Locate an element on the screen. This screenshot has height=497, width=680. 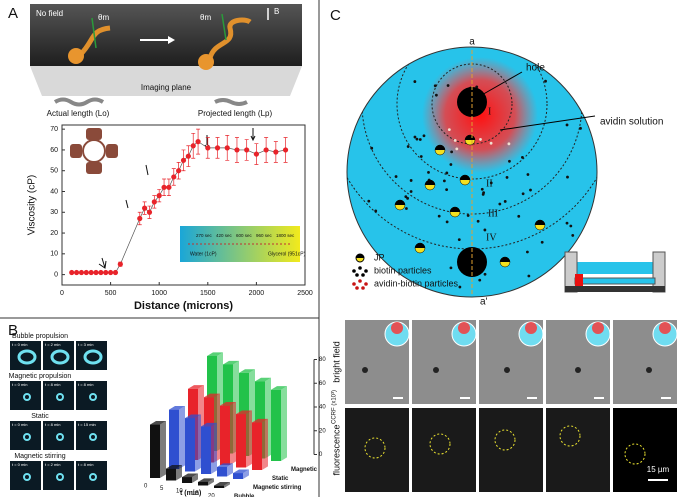
row-label: bright field is located at coordinates (336, 362).